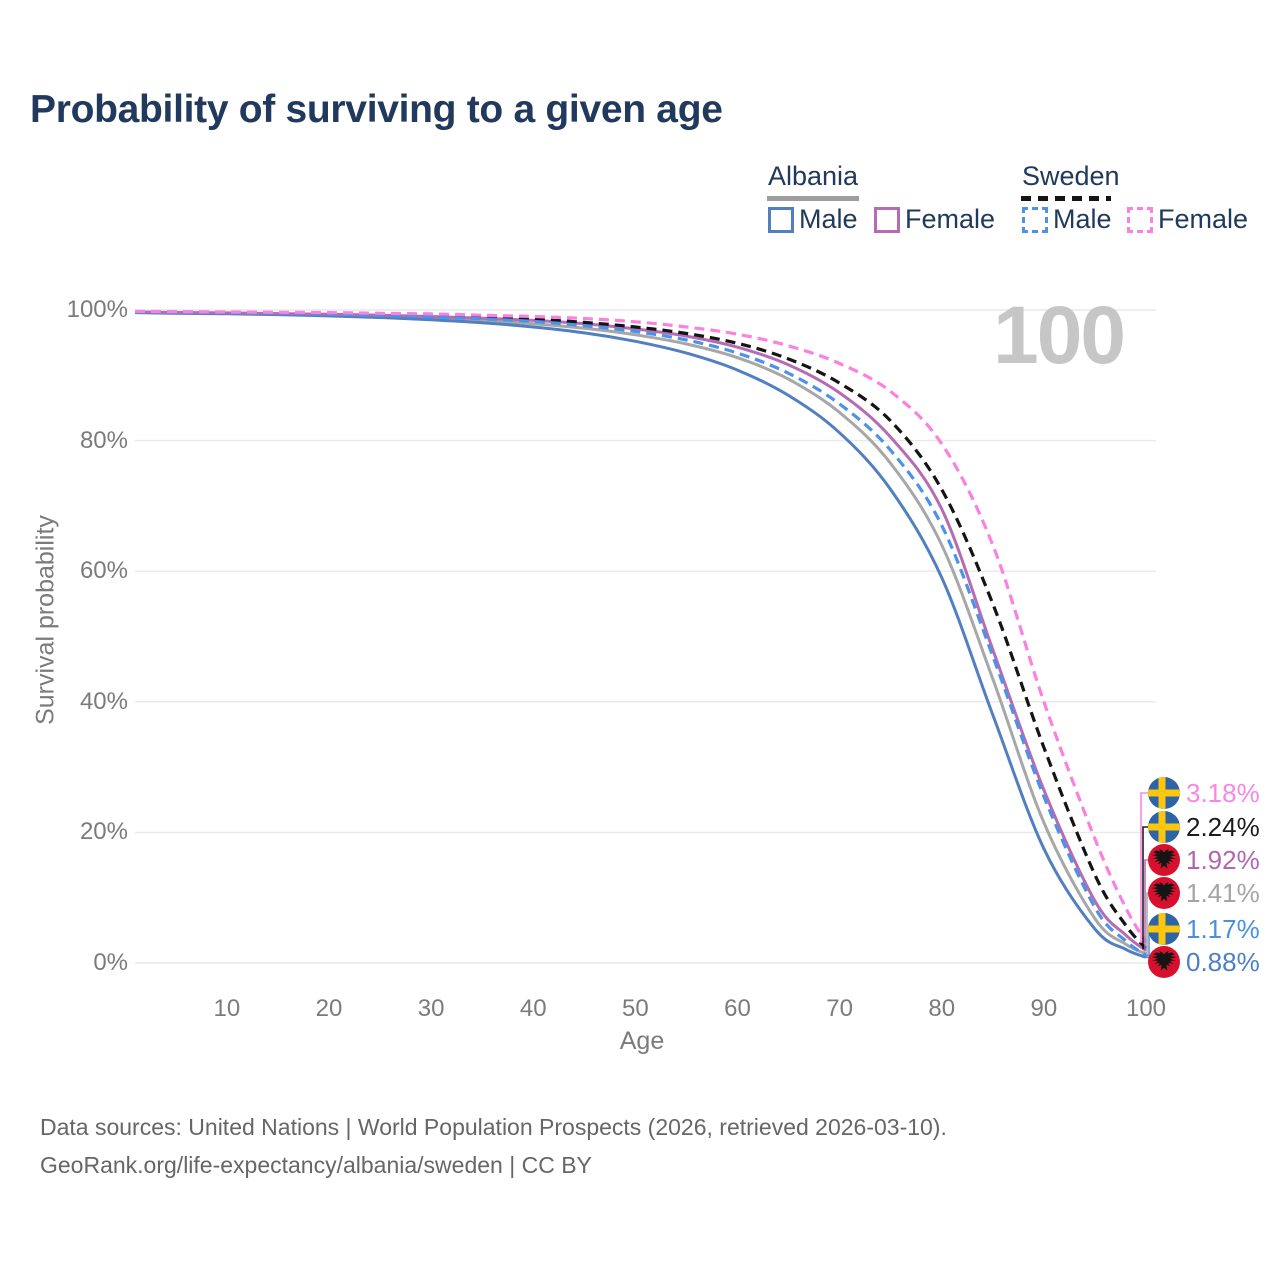 This screenshot has width=1280, height=1280. I want to click on x-tick-40: 40, so click(533, 1008).